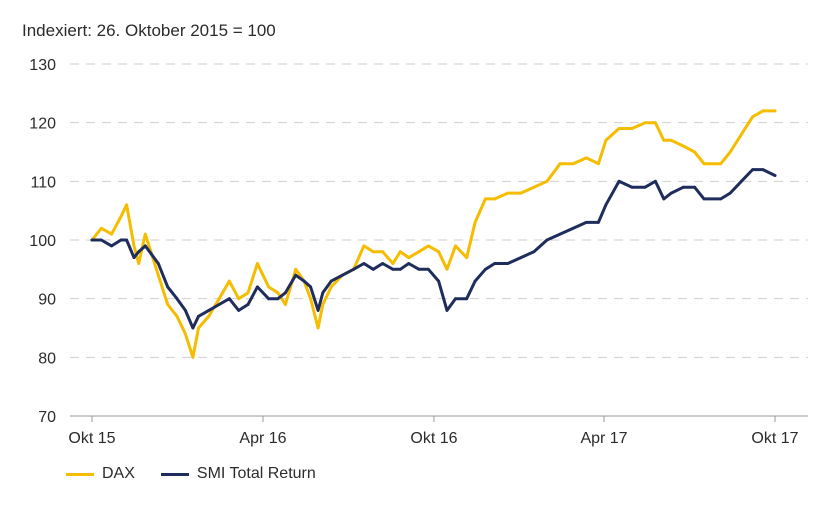  What do you see at coordinates (43, 182) in the screenshot?
I see `y-tick-label-110: 110` at bounding box center [43, 182].